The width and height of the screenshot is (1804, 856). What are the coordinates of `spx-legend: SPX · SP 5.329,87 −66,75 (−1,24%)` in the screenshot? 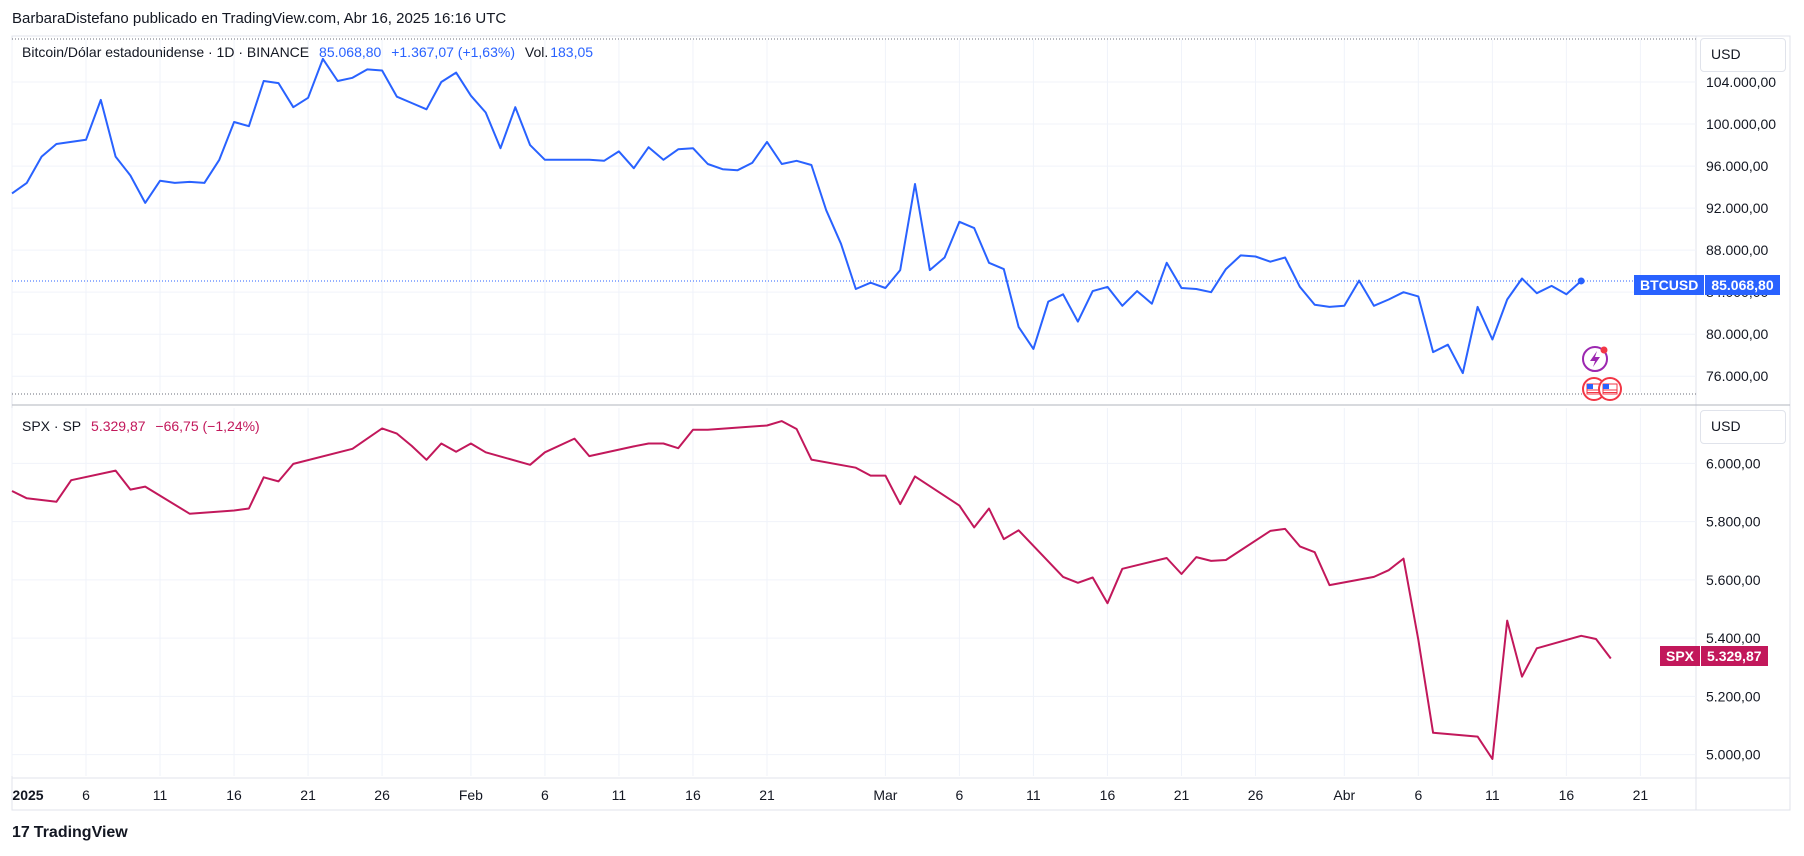 It's located at (144, 426).